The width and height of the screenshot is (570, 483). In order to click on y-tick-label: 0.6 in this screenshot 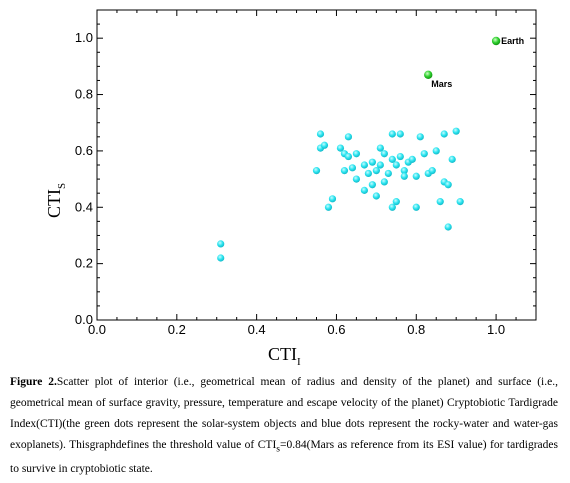, I will do `click(84, 150)`.